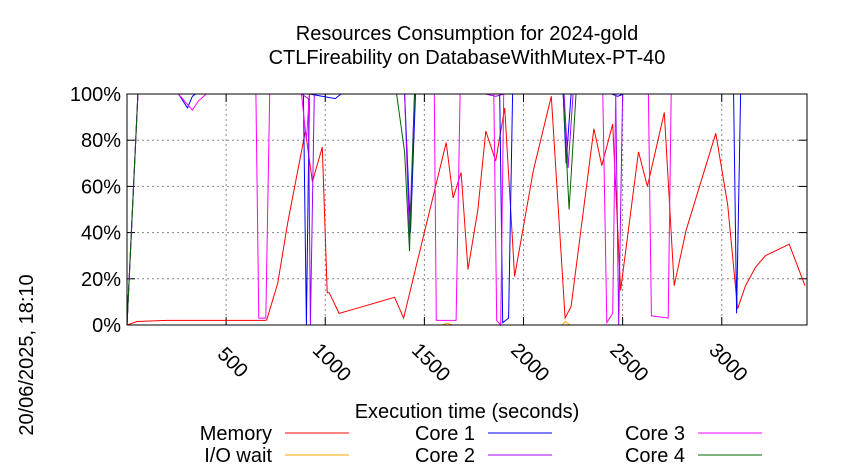  What do you see at coordinates (232, 362) in the screenshot?
I see `x-tick-label: 500` at bounding box center [232, 362].